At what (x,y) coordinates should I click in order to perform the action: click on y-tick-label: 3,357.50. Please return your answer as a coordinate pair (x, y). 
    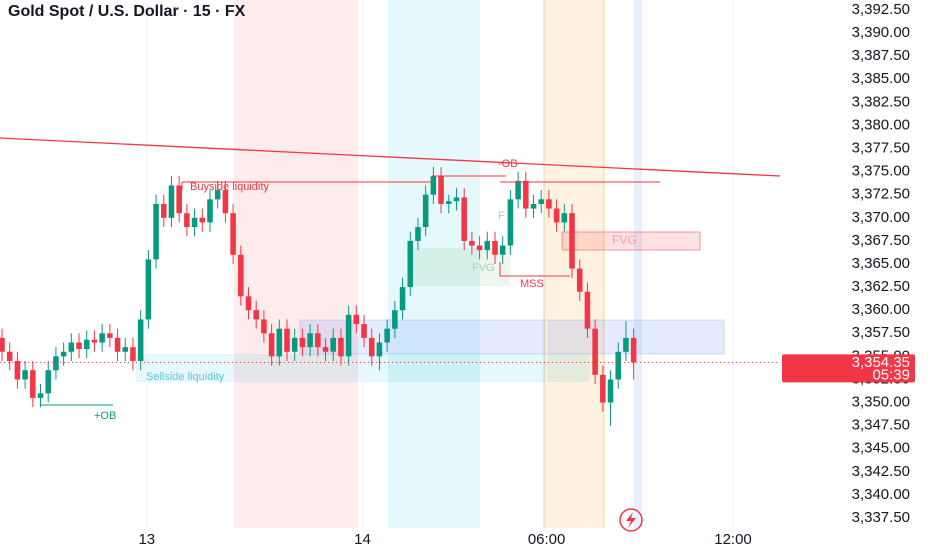
    Looking at the image, I should click on (881, 332).